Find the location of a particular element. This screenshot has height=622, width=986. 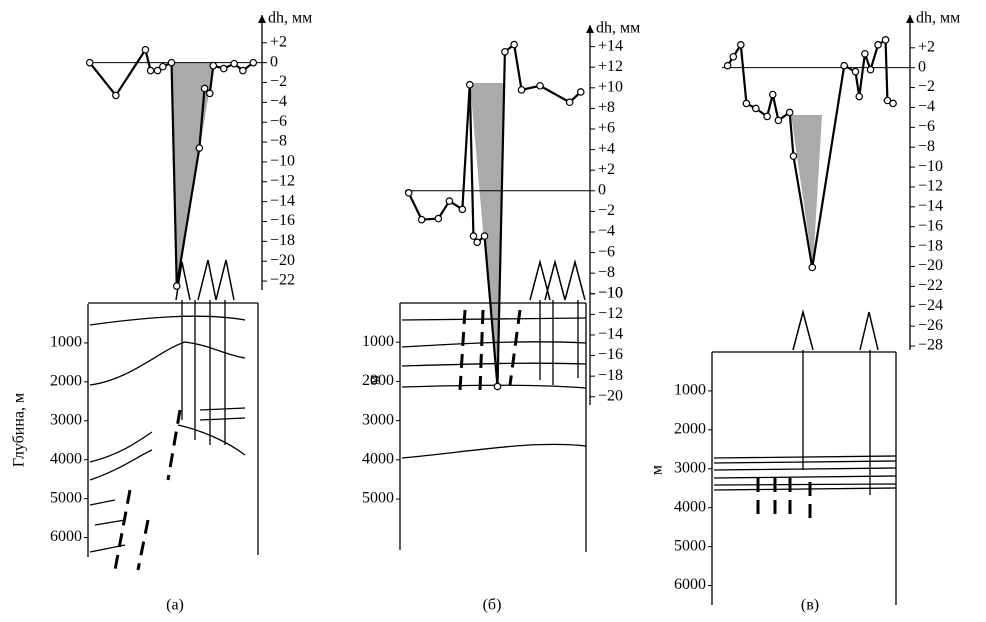

dh-profile is located at coordinates (171, 167).